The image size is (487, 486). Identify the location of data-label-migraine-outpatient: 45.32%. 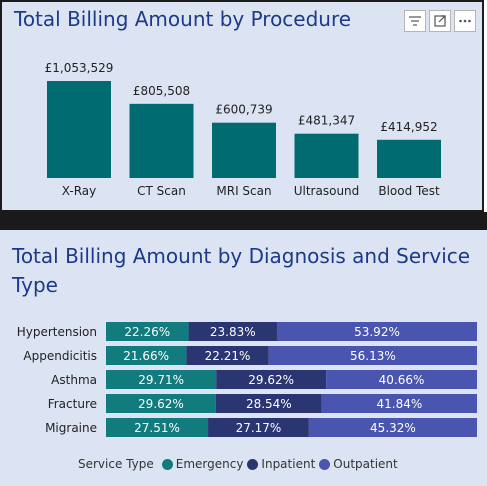
(393, 428).